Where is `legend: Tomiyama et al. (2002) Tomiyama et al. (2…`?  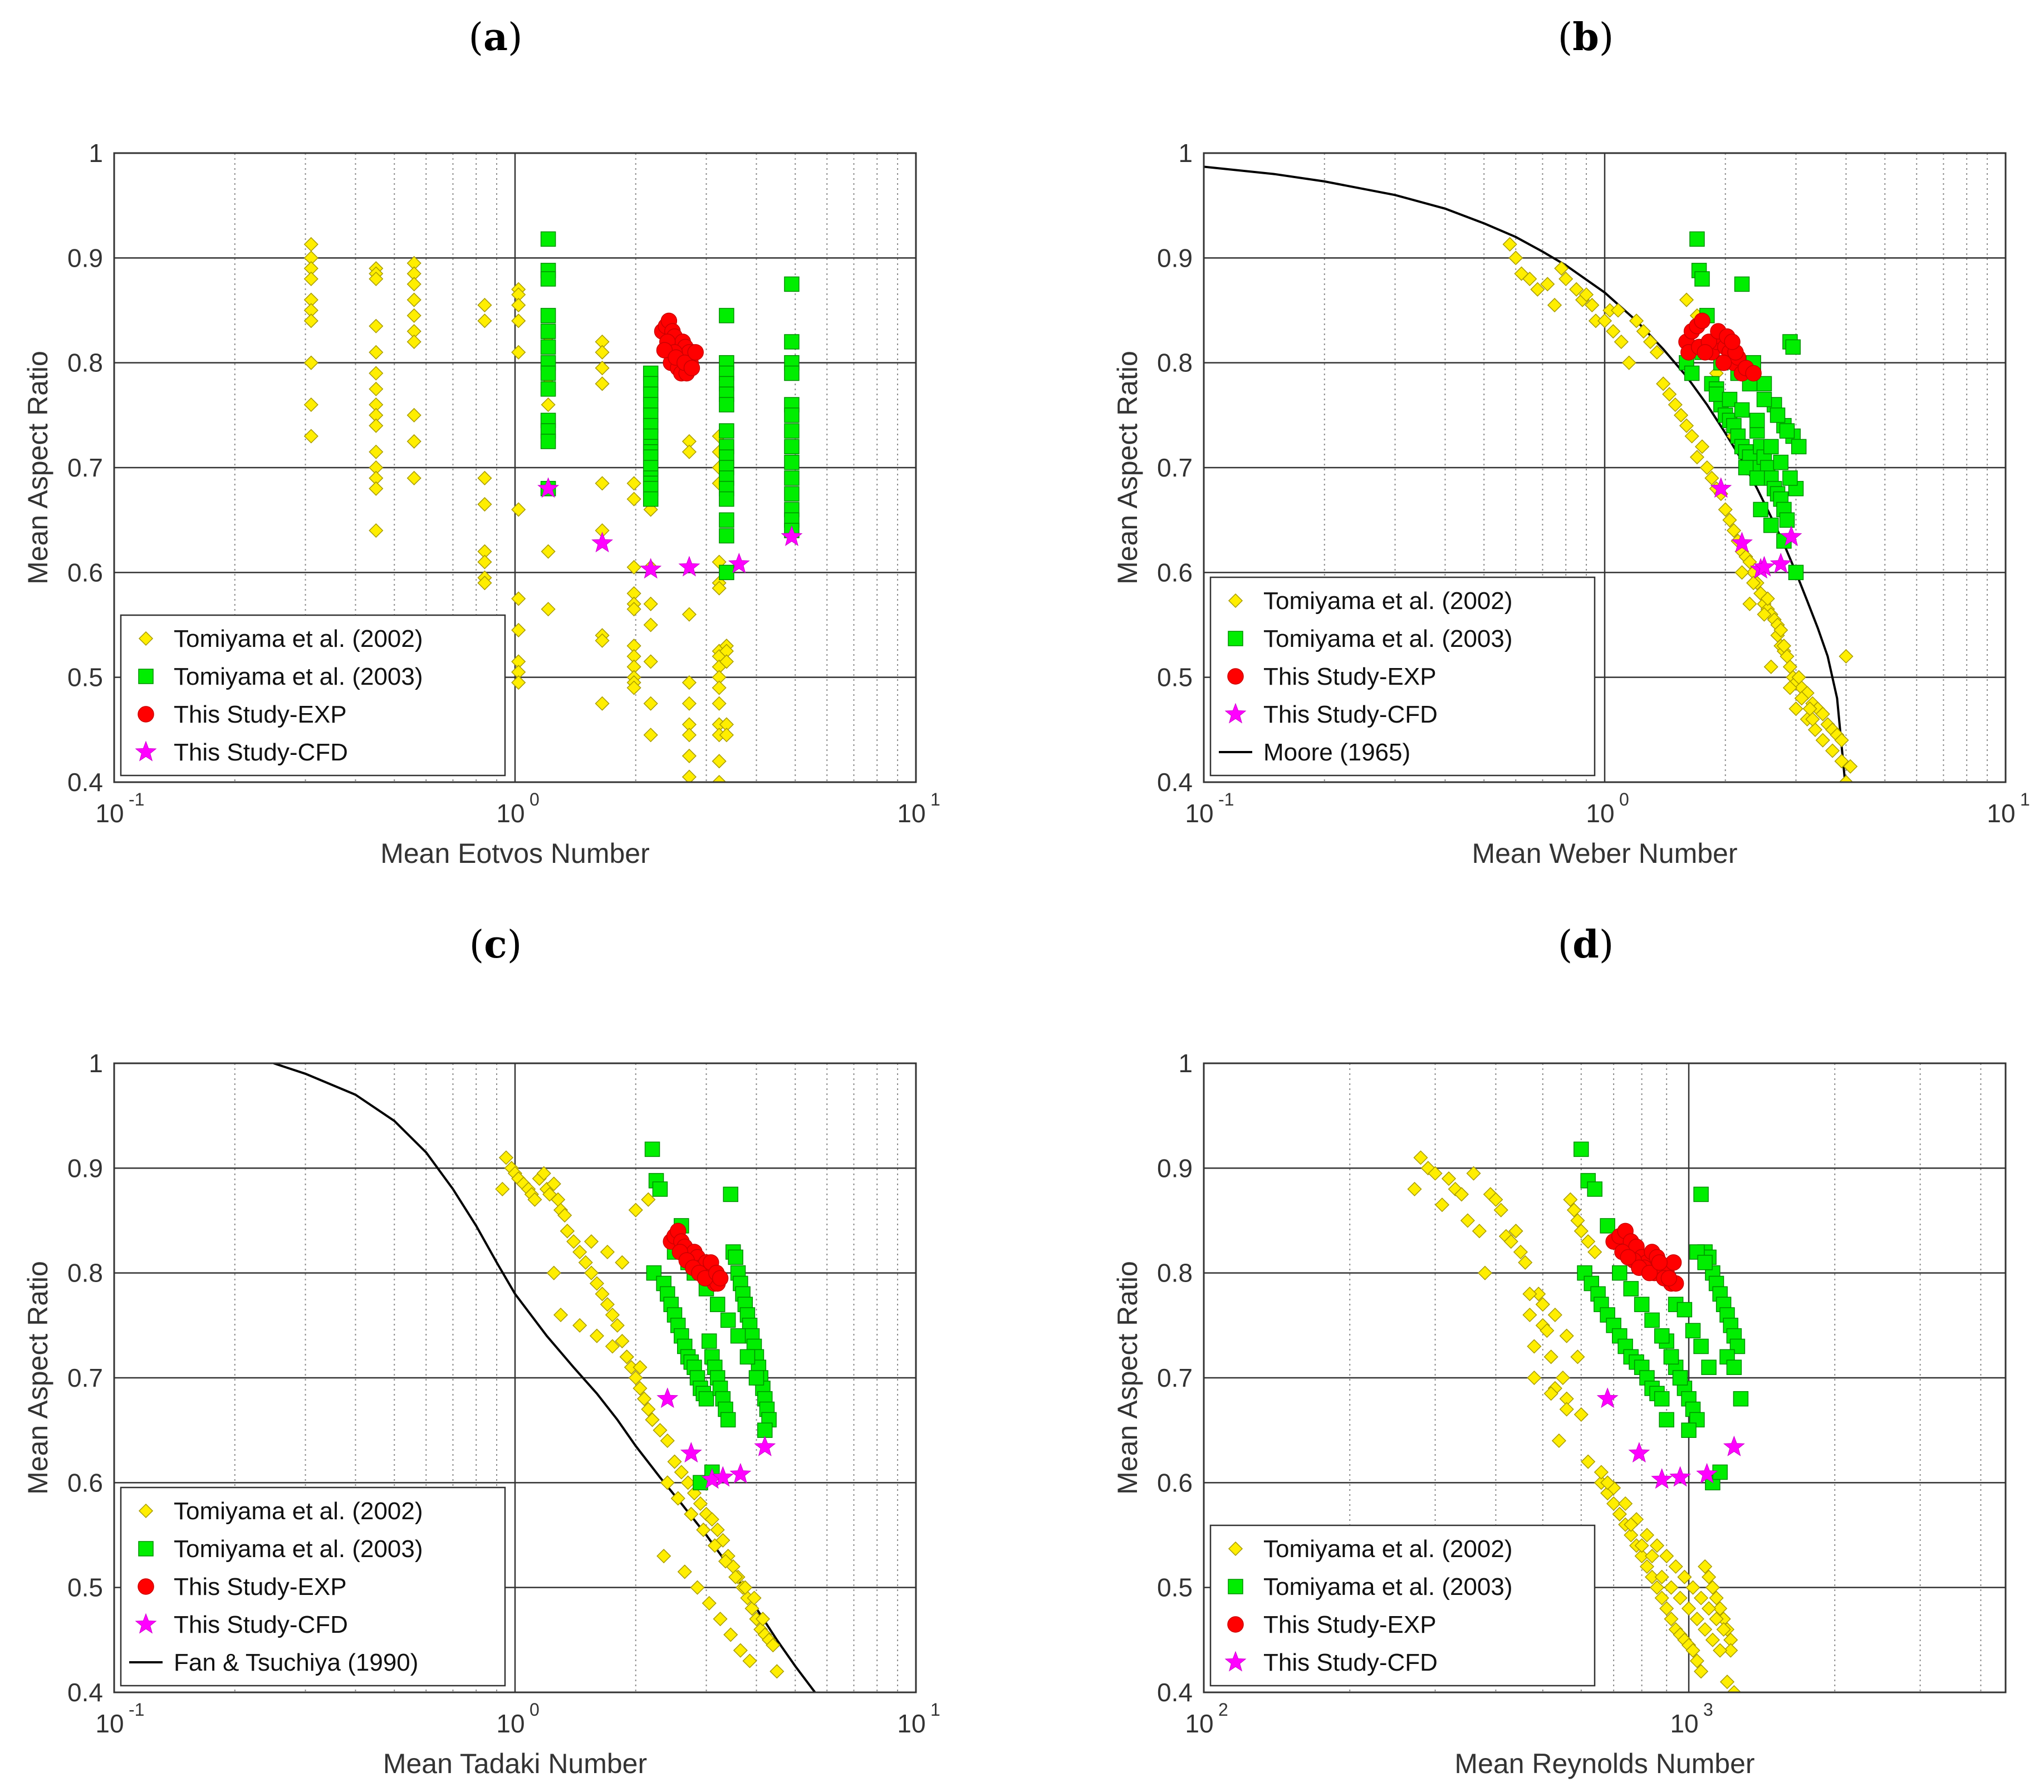 legend: Tomiyama et al. (2002) Tomiyama et al. (2… is located at coordinates (313, 1587).